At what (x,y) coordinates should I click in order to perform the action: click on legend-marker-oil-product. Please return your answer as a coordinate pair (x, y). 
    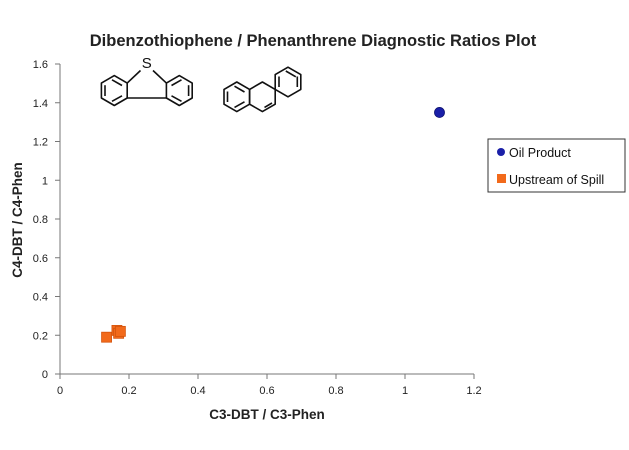
    Looking at the image, I should click on (501, 152).